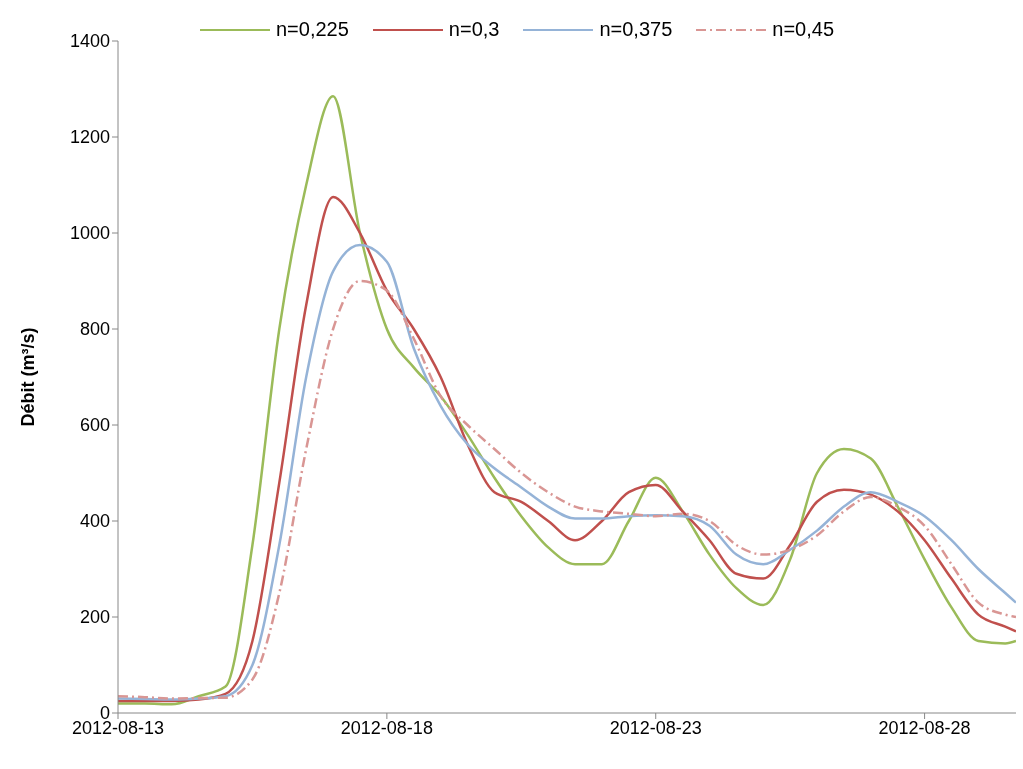 The width and height of the screenshot is (1023, 769). I want to click on y-tick-label: 800, so click(94, 329).